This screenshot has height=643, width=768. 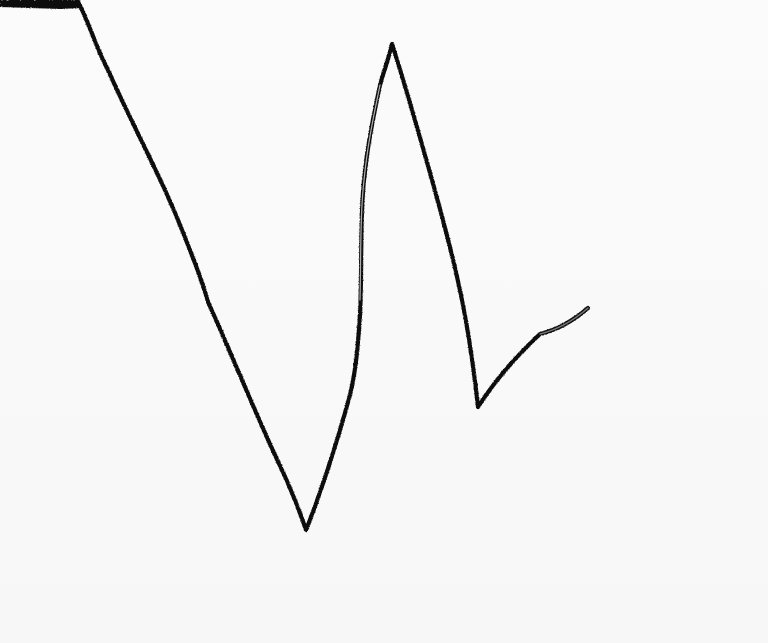 What do you see at coordinates (564, 321) in the screenshot?
I see `zigzag-tail-taper` at bounding box center [564, 321].